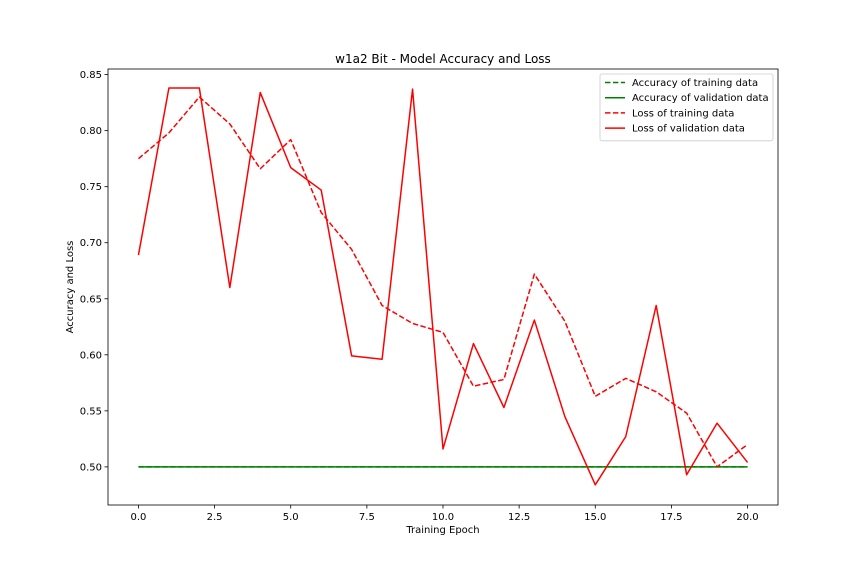 Image resolution: width=864 pixels, height=576 pixels. What do you see at coordinates (91, 411) in the screenshot?
I see `y-tick-label-1: 0.55` at bounding box center [91, 411].